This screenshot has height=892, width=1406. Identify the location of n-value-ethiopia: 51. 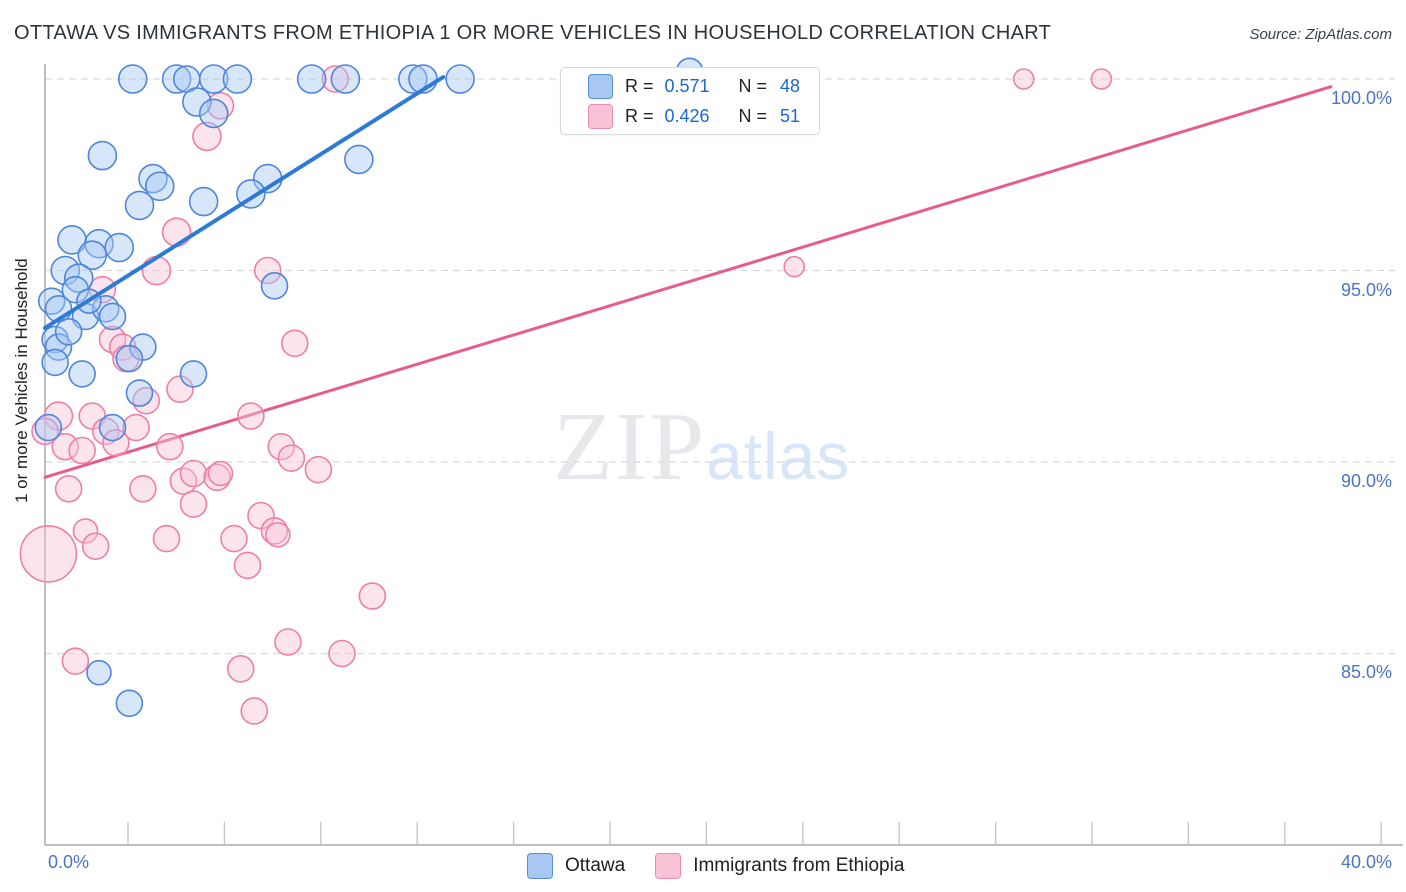
(790, 115).